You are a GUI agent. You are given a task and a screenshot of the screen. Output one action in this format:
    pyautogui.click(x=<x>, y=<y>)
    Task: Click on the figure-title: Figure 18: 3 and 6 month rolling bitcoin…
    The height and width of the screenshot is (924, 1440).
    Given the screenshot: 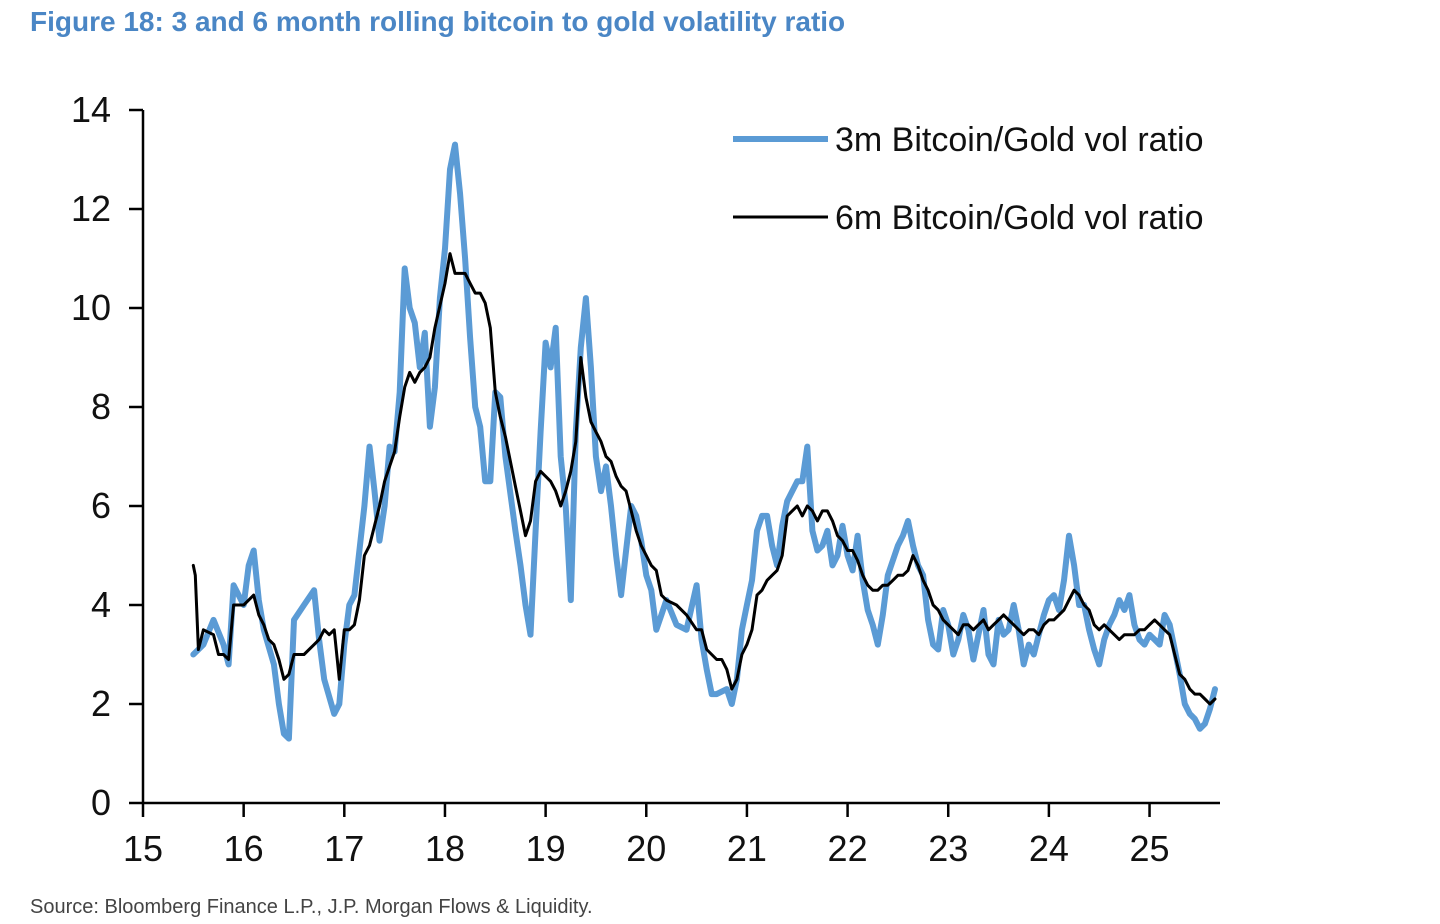 What is the action you would take?
    pyautogui.click(x=438, y=21)
    